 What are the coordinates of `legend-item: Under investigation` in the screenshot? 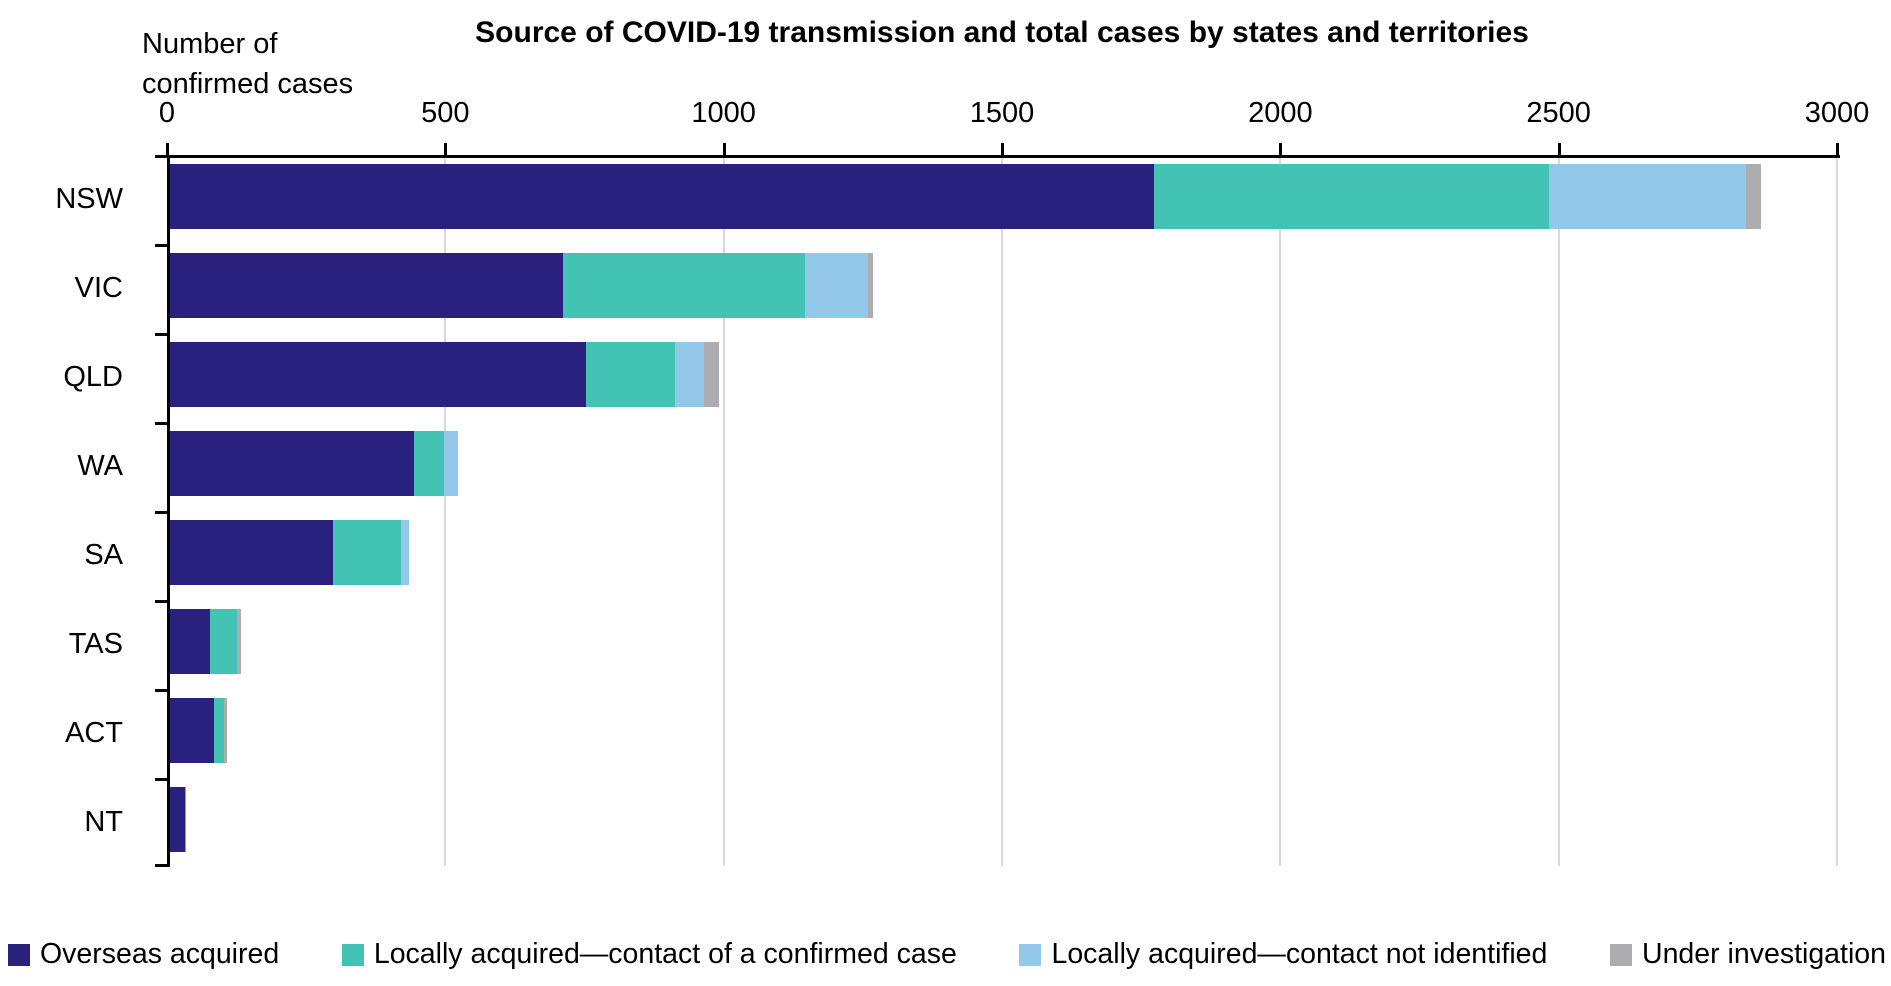 It's located at (1748, 954).